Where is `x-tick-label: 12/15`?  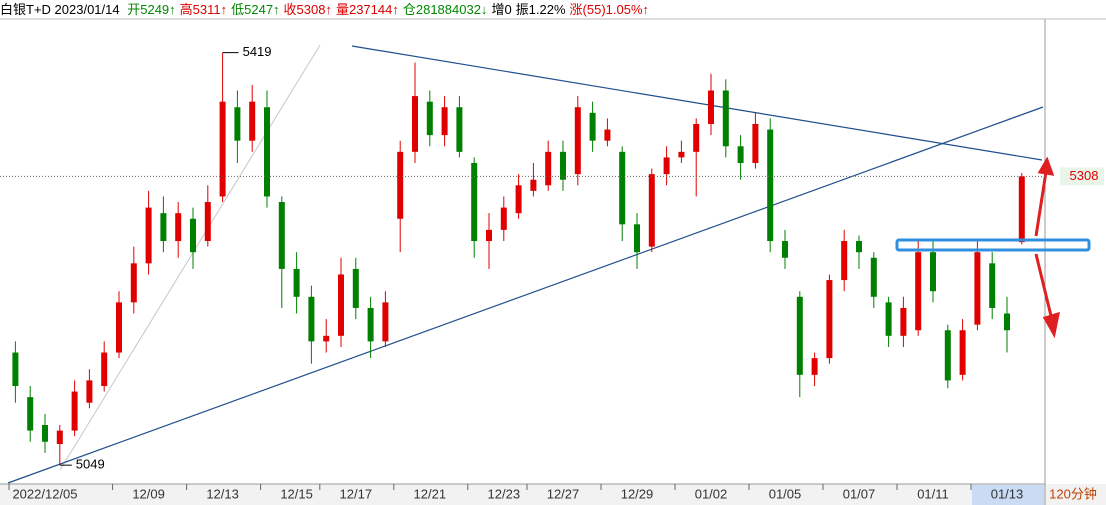 x-tick-label: 12/15 is located at coordinates (296, 493).